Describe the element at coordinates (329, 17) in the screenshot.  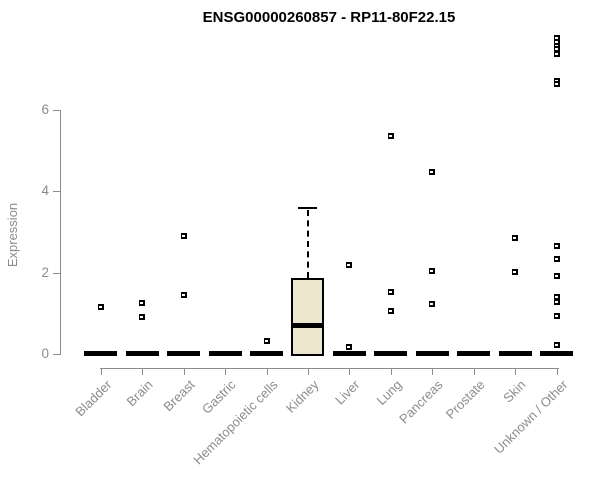
I see `chart-title: ENSG00000260857 - RP11-80F22.15` at that location.